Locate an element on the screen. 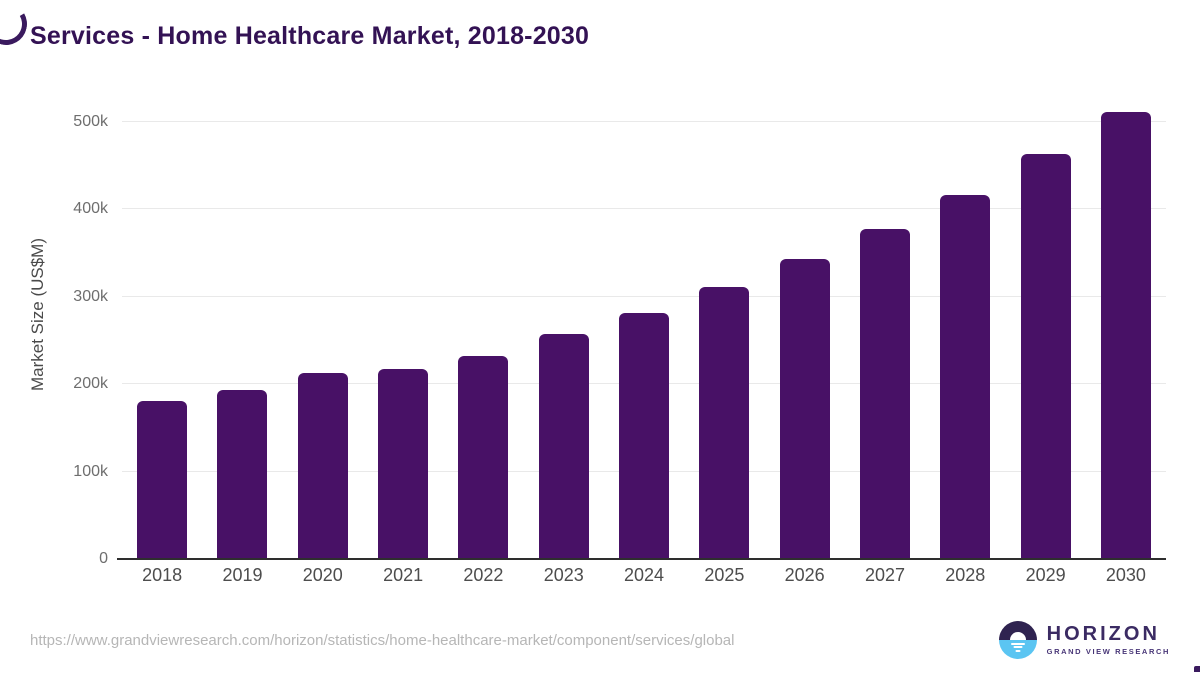  bar-2025 is located at coordinates (724, 423).